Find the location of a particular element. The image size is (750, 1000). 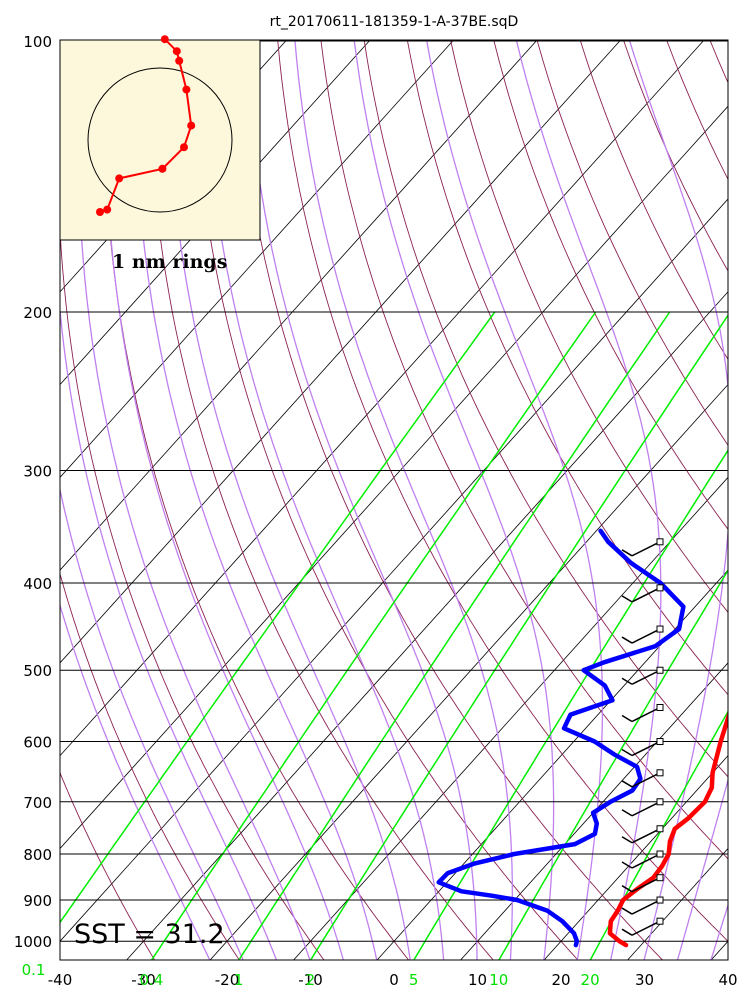

temperature-axis: -40 -30 -20 -10 0 10 20 30 40 is located at coordinates (393, 980).